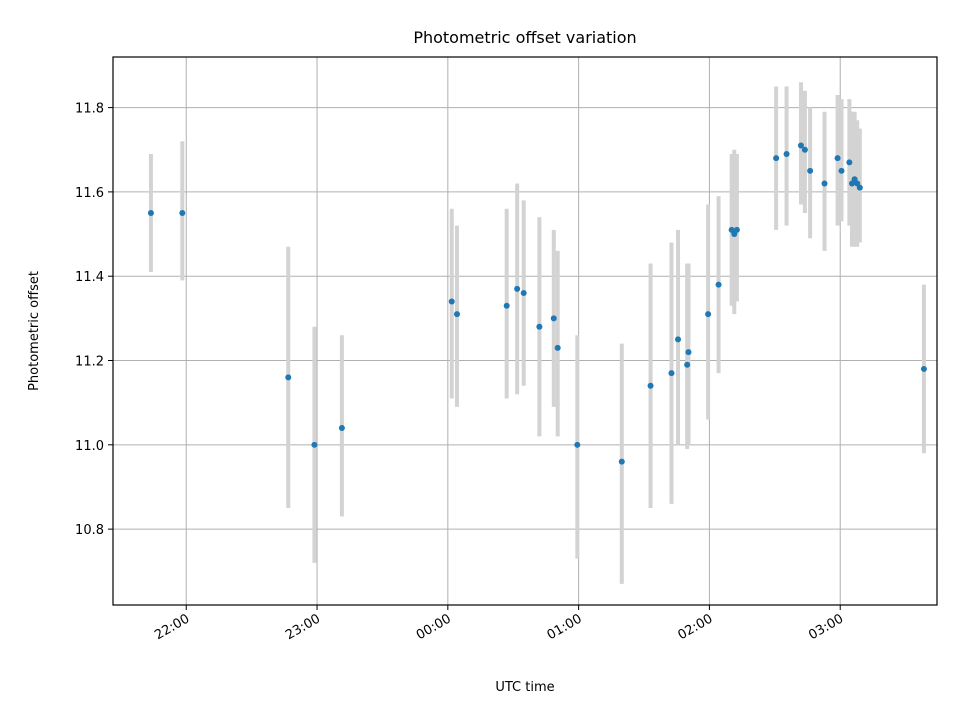 This screenshot has height=720, width=960. What do you see at coordinates (303, 627) in the screenshot?
I see `x-tick-label: 23:00` at bounding box center [303, 627].